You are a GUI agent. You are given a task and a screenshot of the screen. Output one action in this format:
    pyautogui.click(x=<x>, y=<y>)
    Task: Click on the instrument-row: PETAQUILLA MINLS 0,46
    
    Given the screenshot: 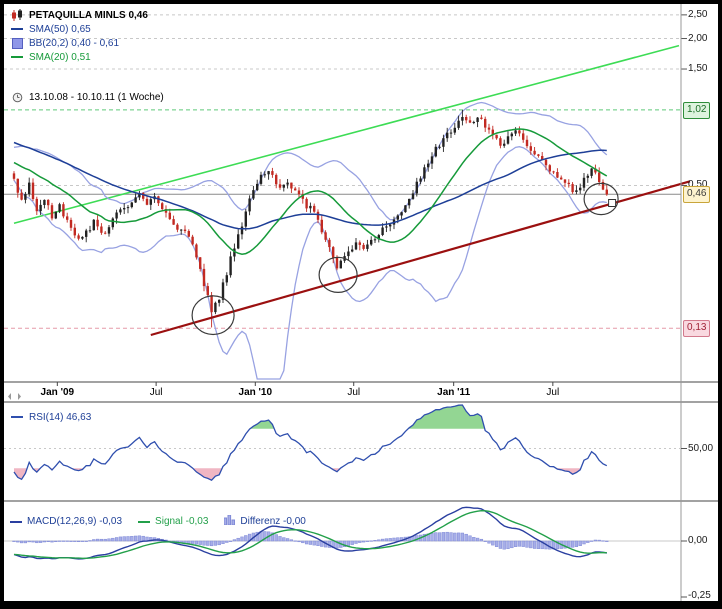 What is the action you would take?
    pyautogui.click(x=87, y=15)
    